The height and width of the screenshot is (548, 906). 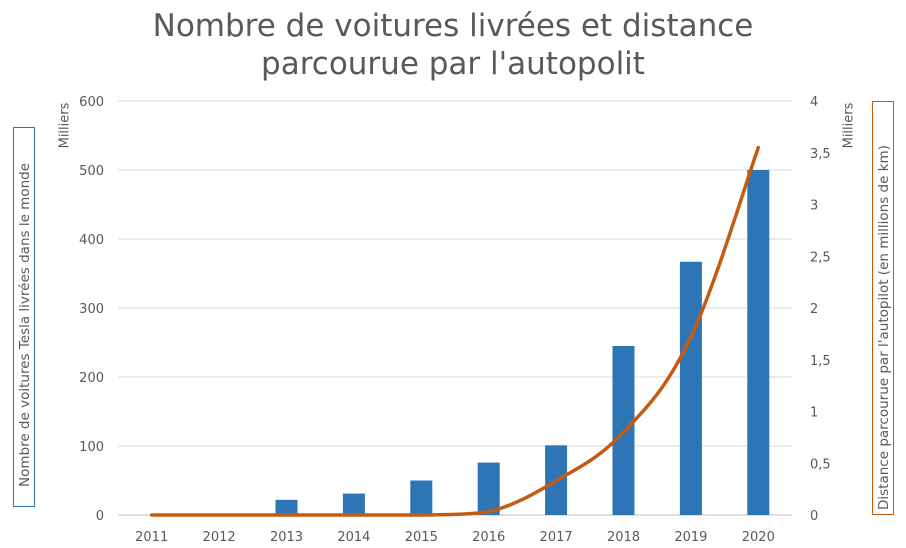 What do you see at coordinates (91, 447) in the screenshot?
I see `left-tick-label: 100` at bounding box center [91, 447].